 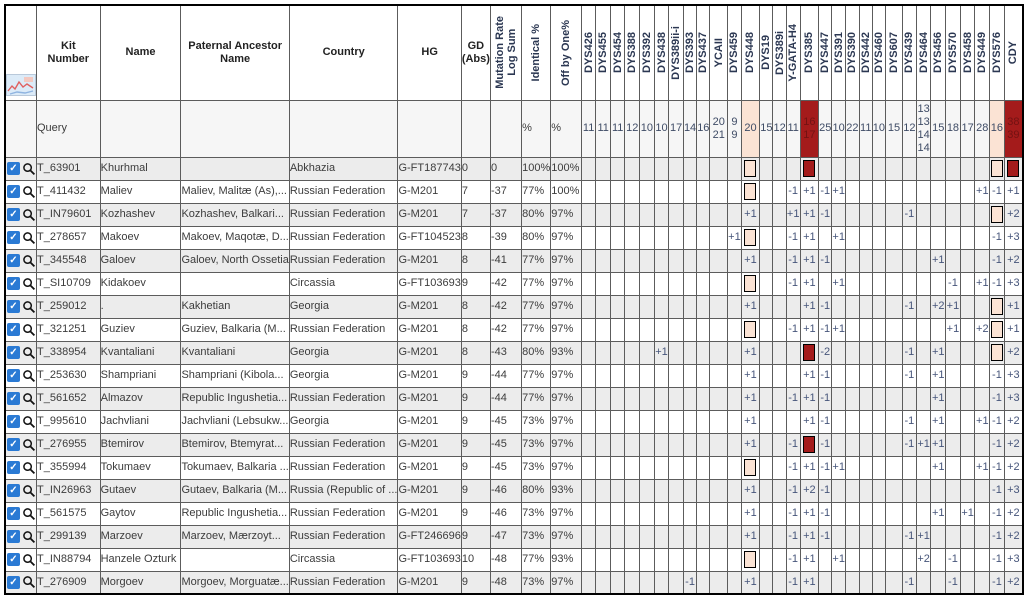 I want to click on marker-cell-cdy: +2, so click(x=1013, y=536).